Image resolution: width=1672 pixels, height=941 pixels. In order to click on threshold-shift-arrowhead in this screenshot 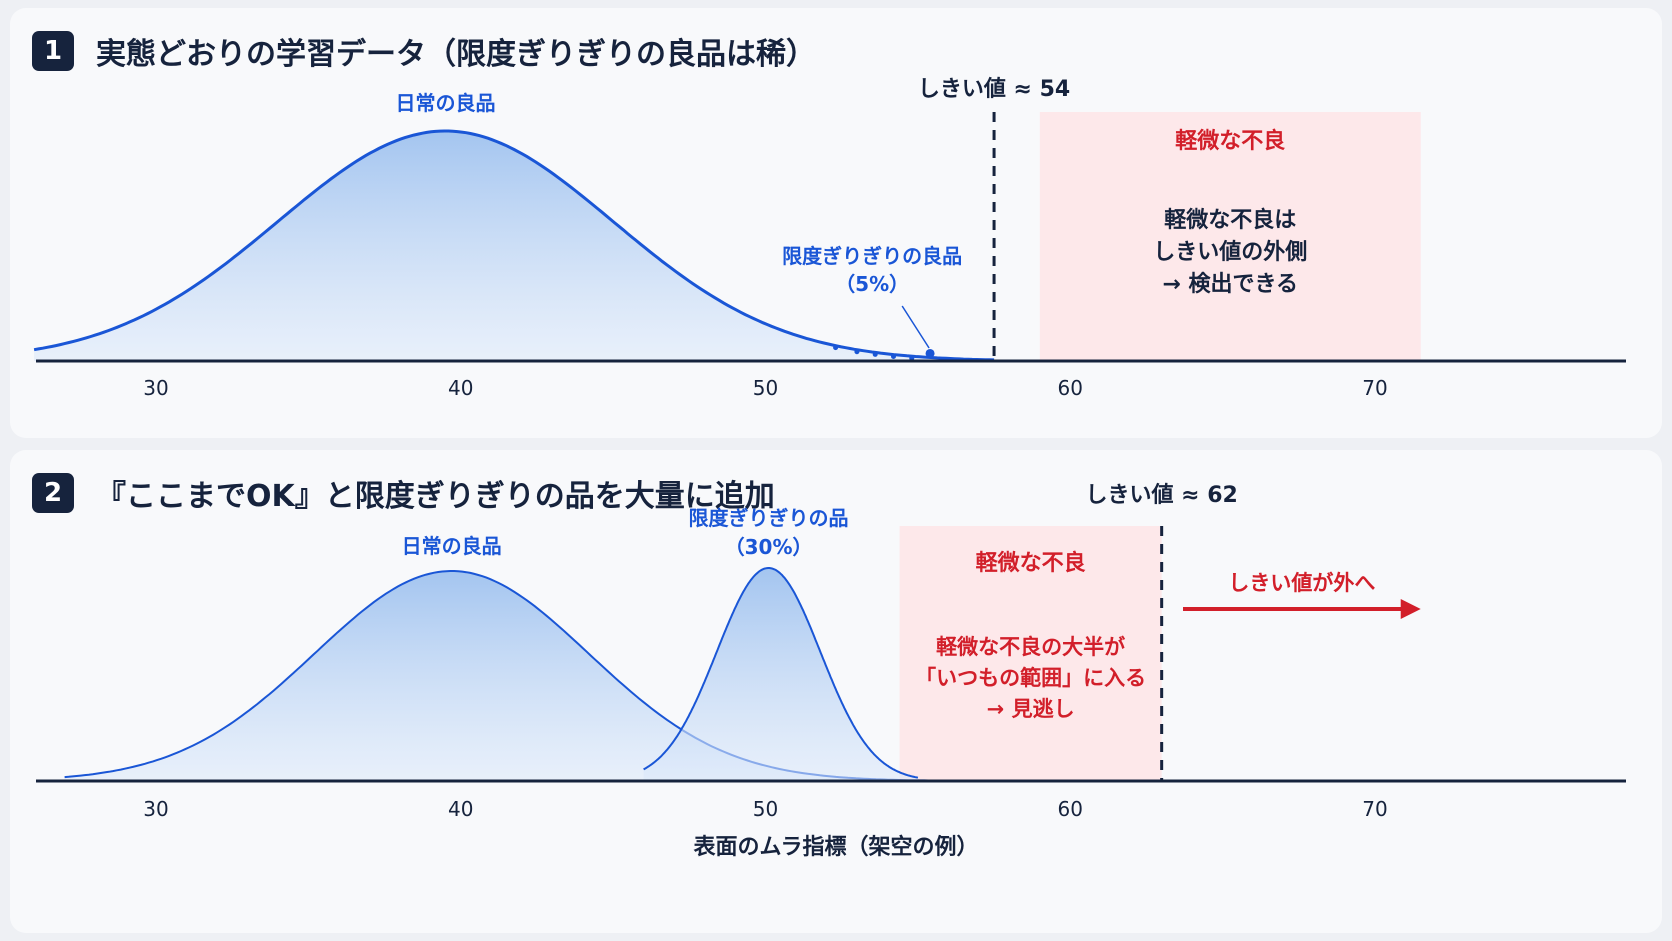, I will do `click(1410, 609)`.